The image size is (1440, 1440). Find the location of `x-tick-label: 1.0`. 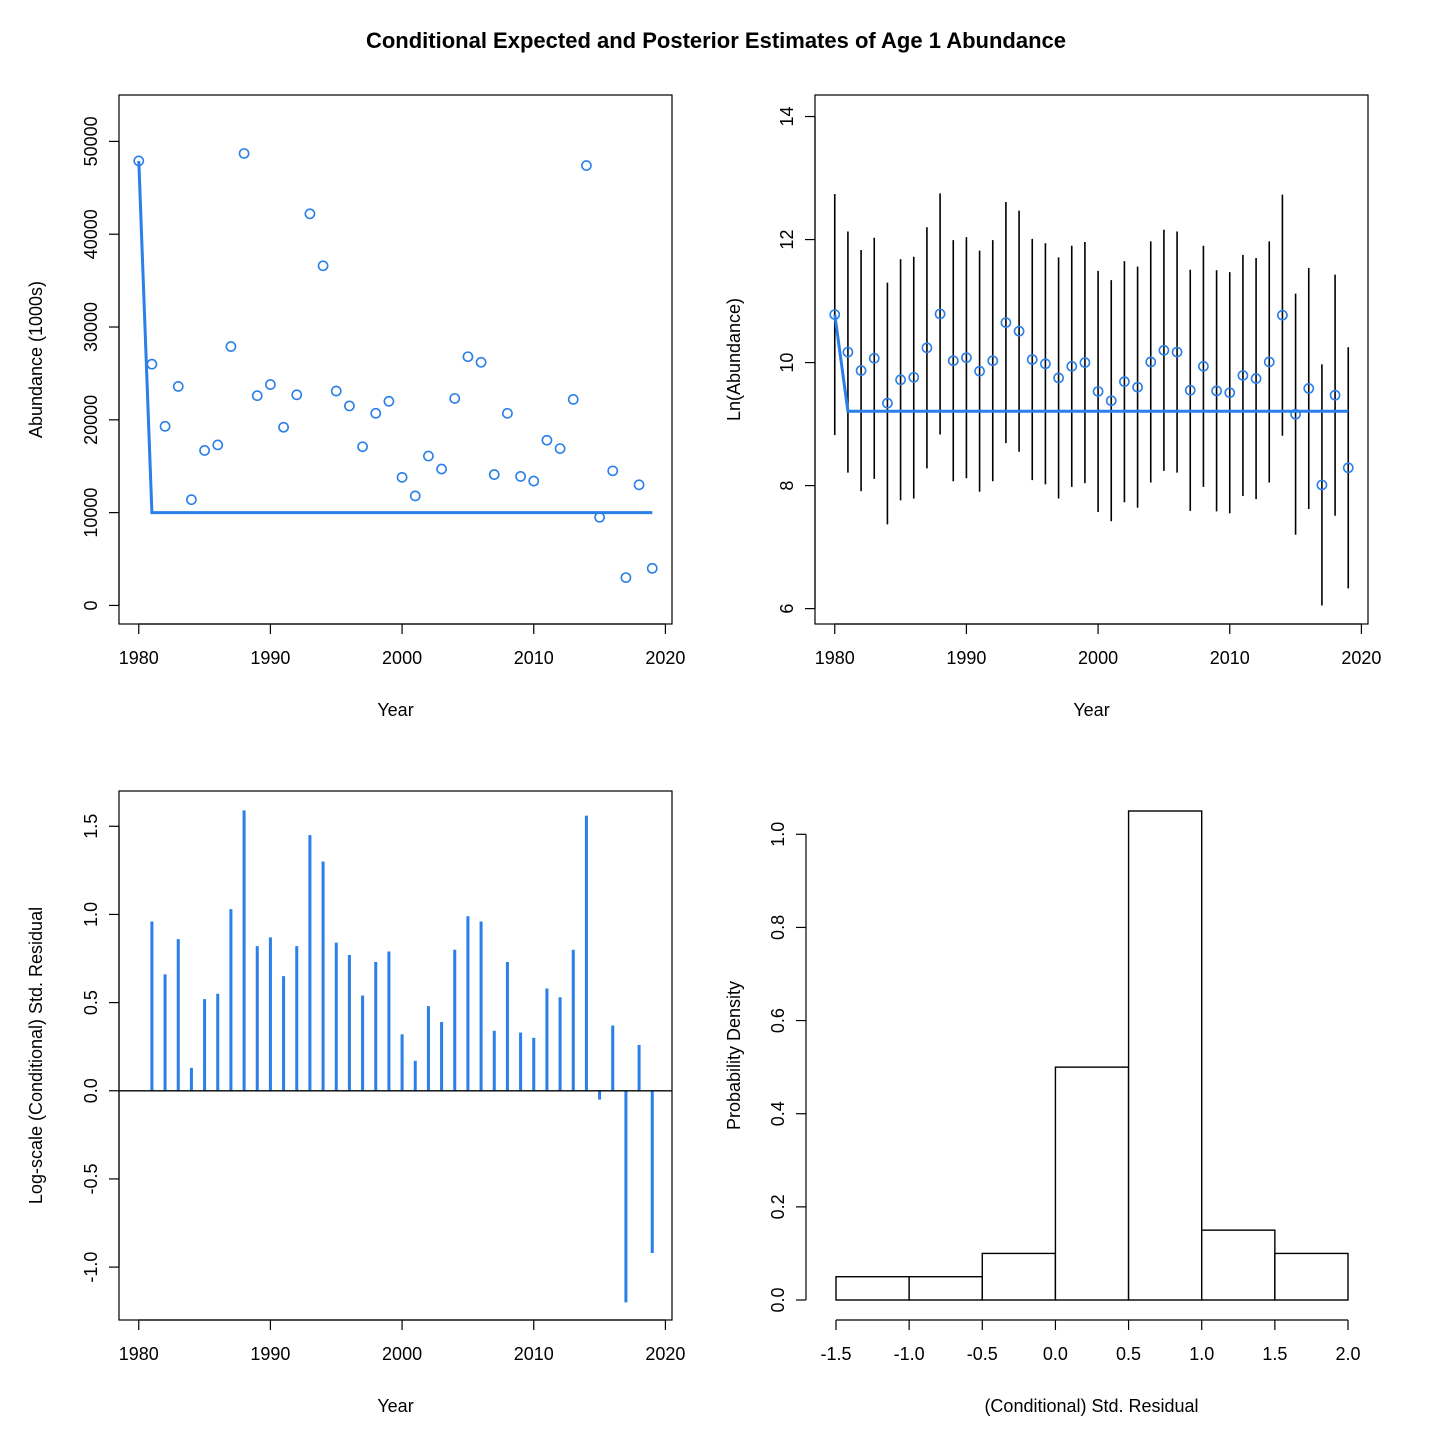

x-tick-label: 1.0 is located at coordinates (1201, 1354).